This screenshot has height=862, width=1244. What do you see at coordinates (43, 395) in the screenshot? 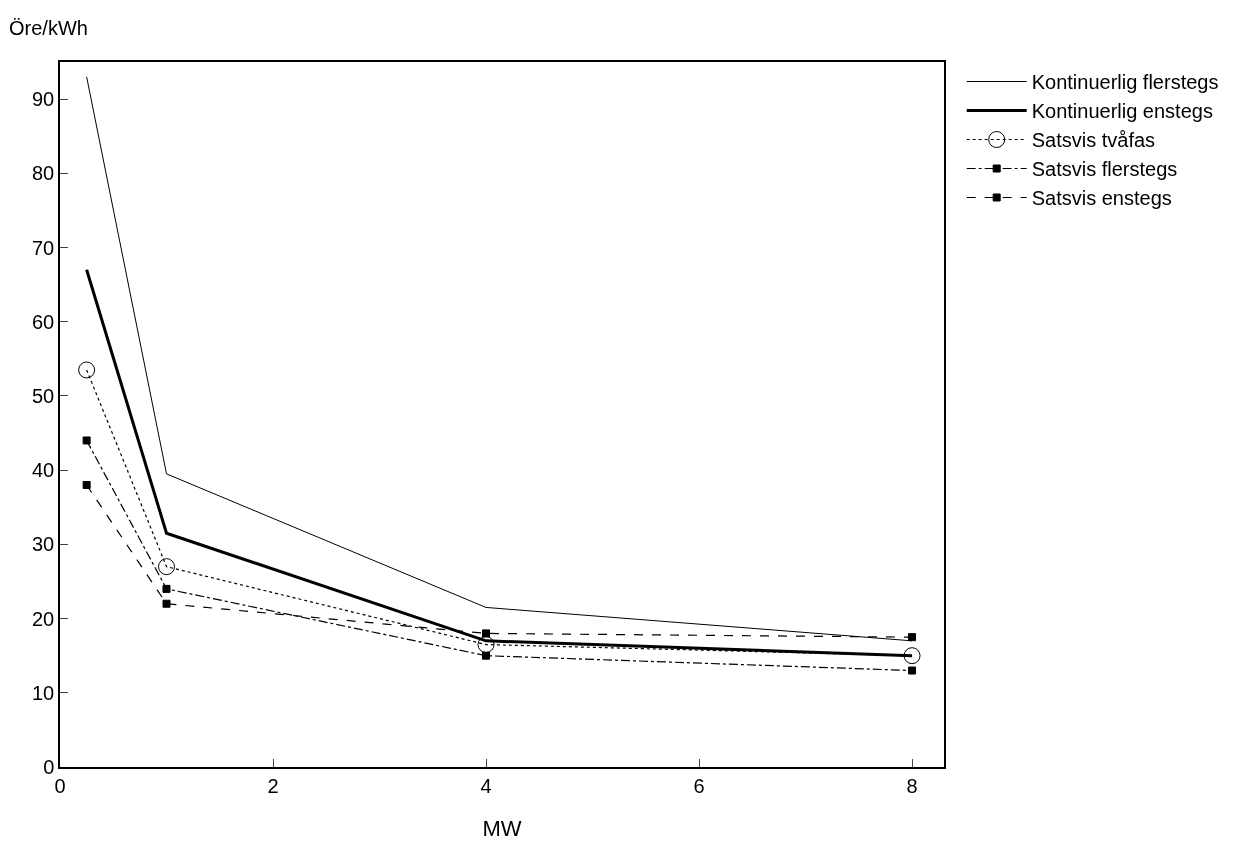
I see `y-tick-label: 50` at bounding box center [43, 395].